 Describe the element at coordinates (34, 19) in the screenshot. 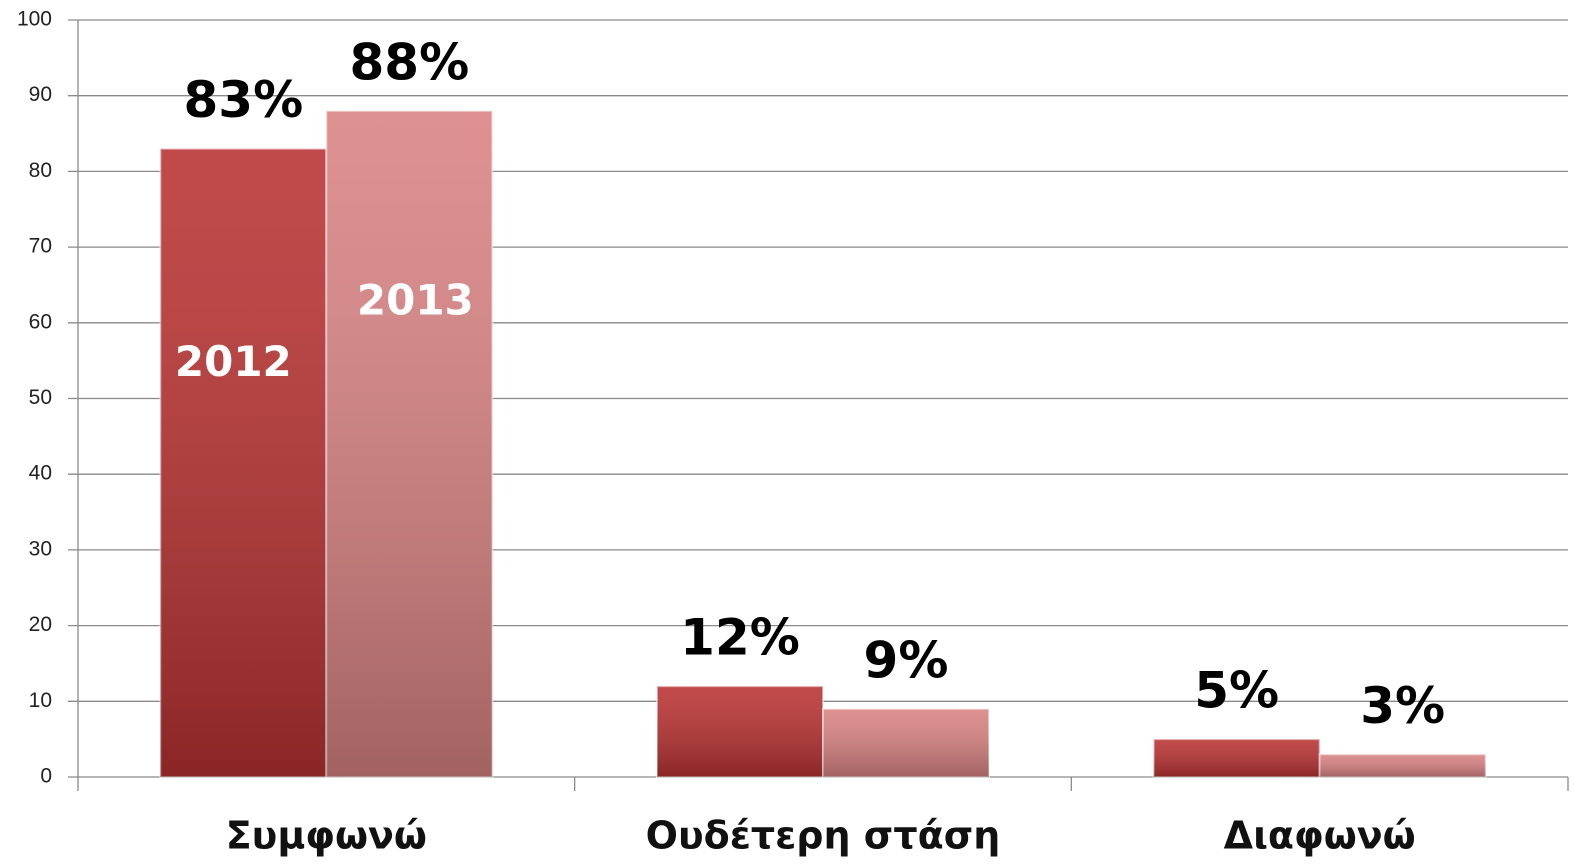

I see `y-tick-label: 100` at that location.